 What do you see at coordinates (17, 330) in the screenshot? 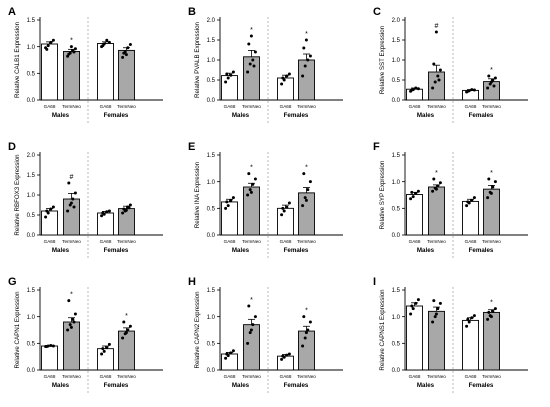
I see `y-axis-label: Relative CAPN1 Expression` at bounding box center [17, 330].